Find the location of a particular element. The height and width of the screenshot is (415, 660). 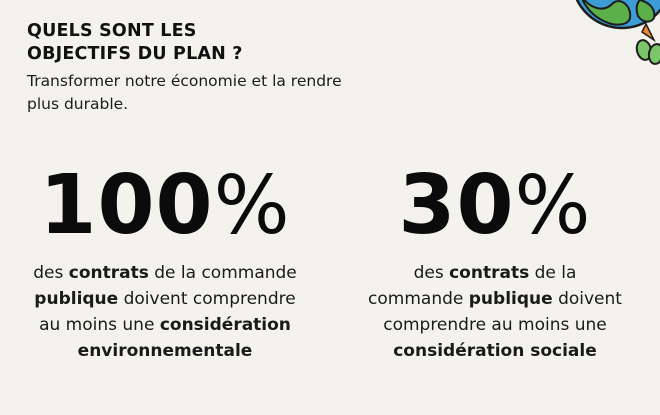

subtitle-line-1: Transformer notre économie et la rendre is located at coordinates (184, 81).